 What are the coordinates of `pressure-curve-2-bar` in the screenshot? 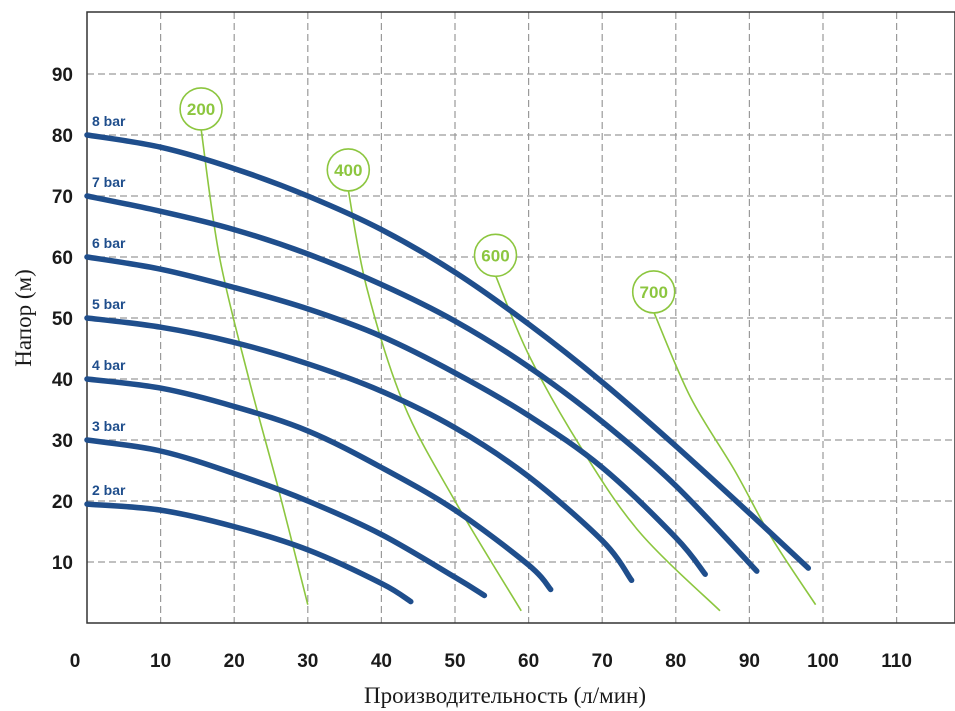 It's located at (249, 552).